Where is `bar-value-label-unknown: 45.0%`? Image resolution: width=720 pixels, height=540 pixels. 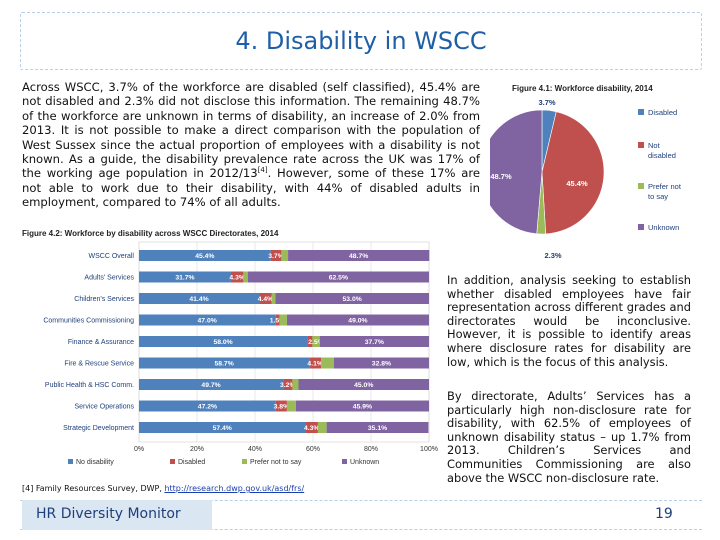 bar-value-label-unknown: 45.0% is located at coordinates (363, 385).